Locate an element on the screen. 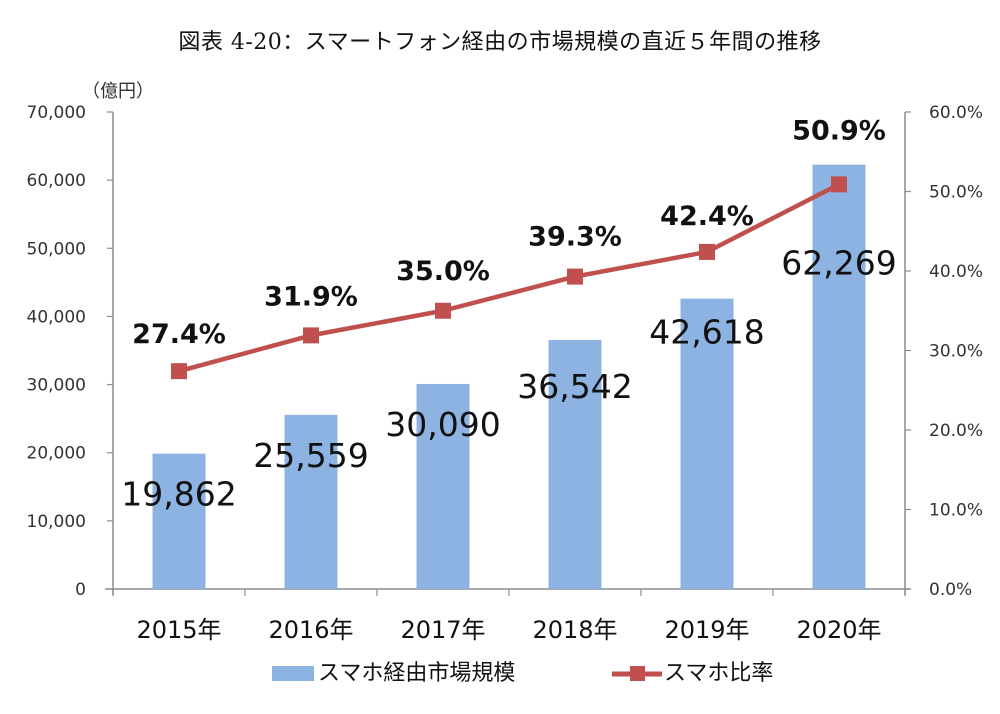  bar-value-label: 25,559 is located at coordinates (310, 455).